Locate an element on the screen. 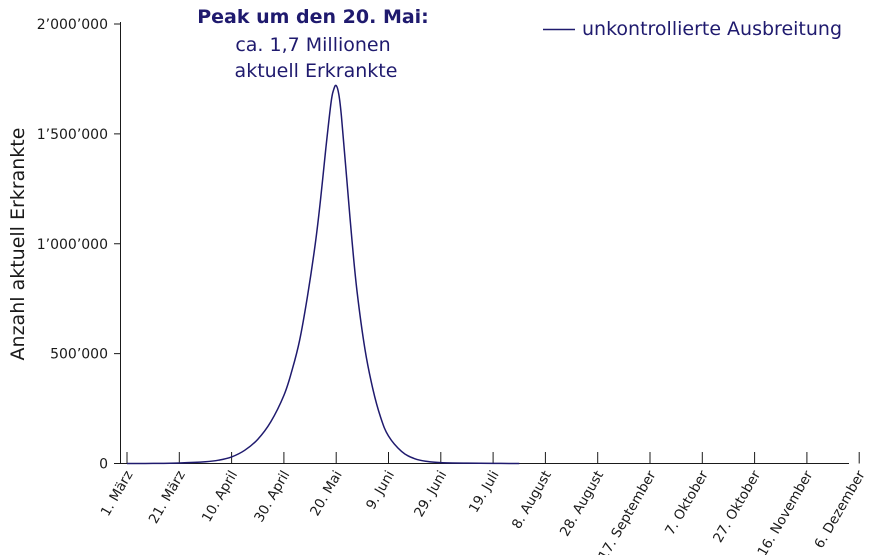 This screenshot has width=873, height=555. x-tick-label-4: 20. Mai is located at coordinates (326, 493).